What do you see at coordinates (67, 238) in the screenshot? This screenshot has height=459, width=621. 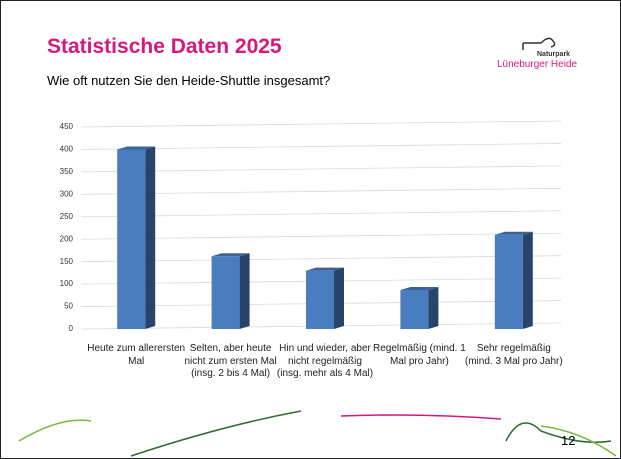 I see `y-tick-label: 200` at bounding box center [67, 238].